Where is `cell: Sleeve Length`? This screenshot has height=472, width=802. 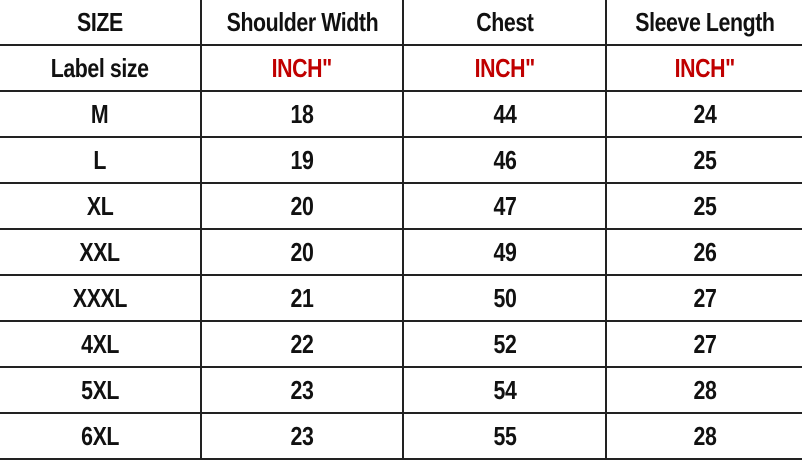 cell: Sleeve Length is located at coordinates (703, 23).